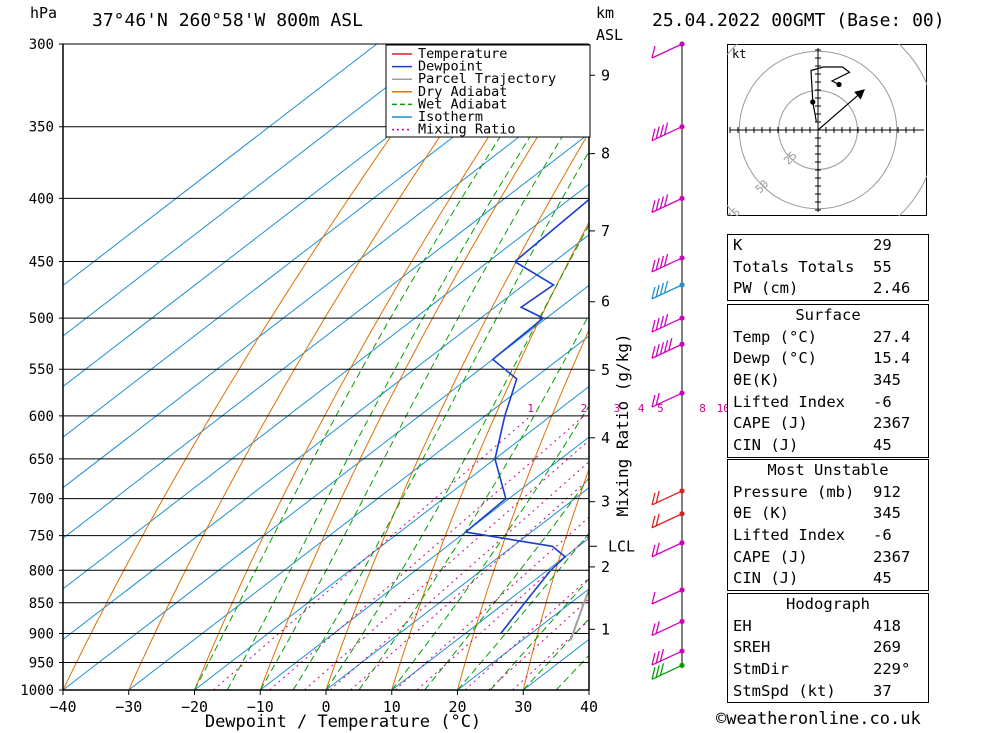  I want to click on hodograph-ring-label: 75, so click(735, 211).